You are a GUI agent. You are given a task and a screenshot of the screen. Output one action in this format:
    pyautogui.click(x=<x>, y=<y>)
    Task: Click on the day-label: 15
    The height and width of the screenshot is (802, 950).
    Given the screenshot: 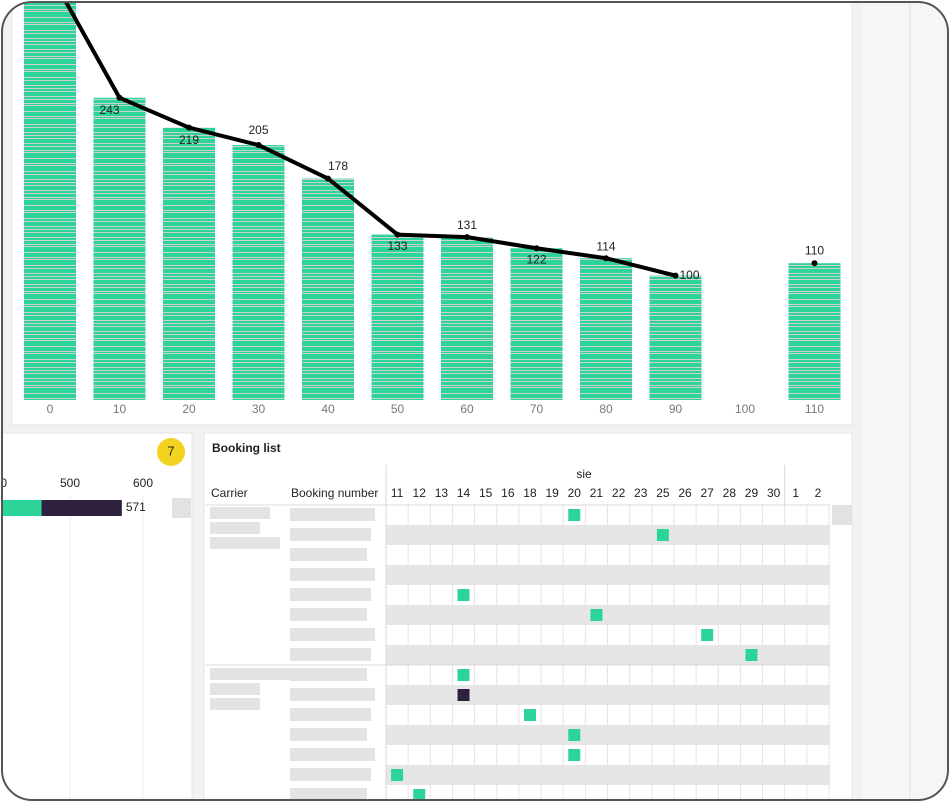 What is the action you would take?
    pyautogui.click(x=486, y=493)
    